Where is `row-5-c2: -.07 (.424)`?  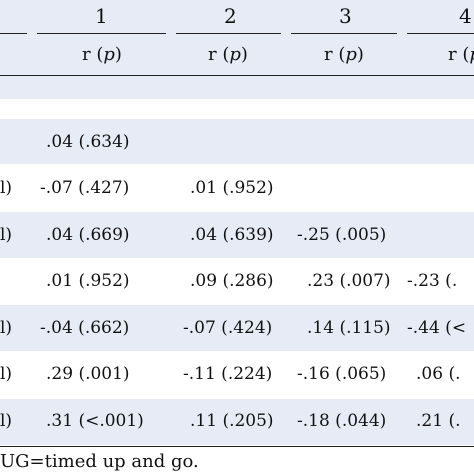
row-5-c2: -.07 (.424) is located at coordinates (228, 328).